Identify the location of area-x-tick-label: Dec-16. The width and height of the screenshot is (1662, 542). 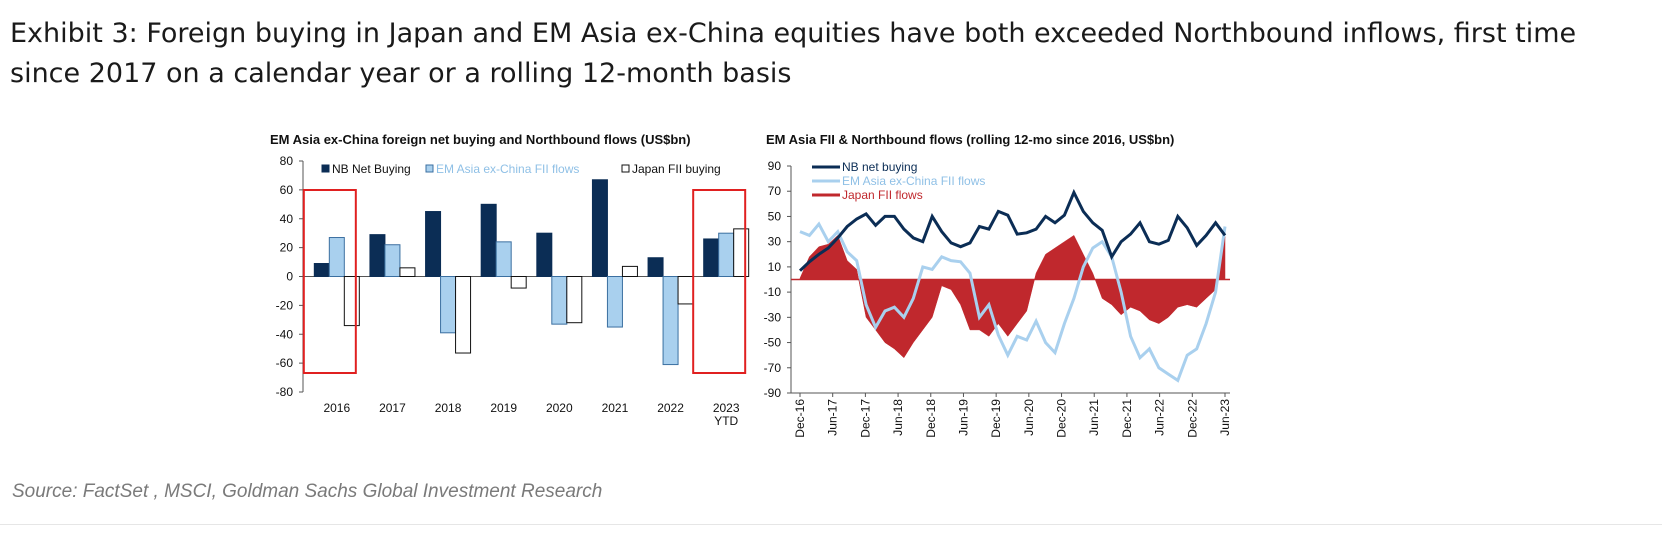
(800, 418).